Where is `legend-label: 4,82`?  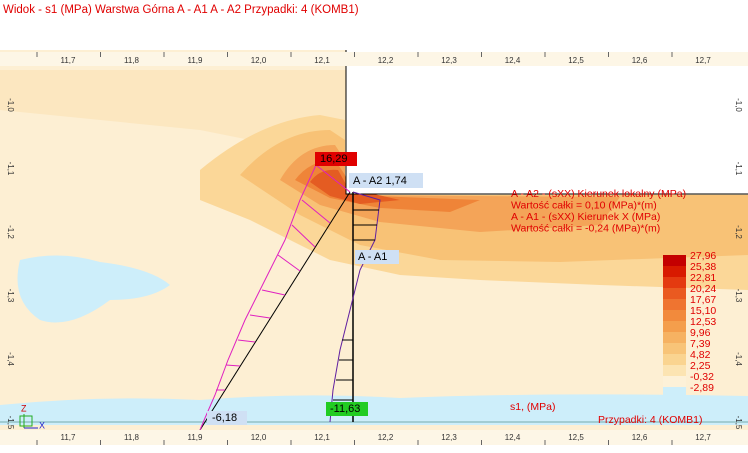 legend-label: 4,82 is located at coordinates (700, 355).